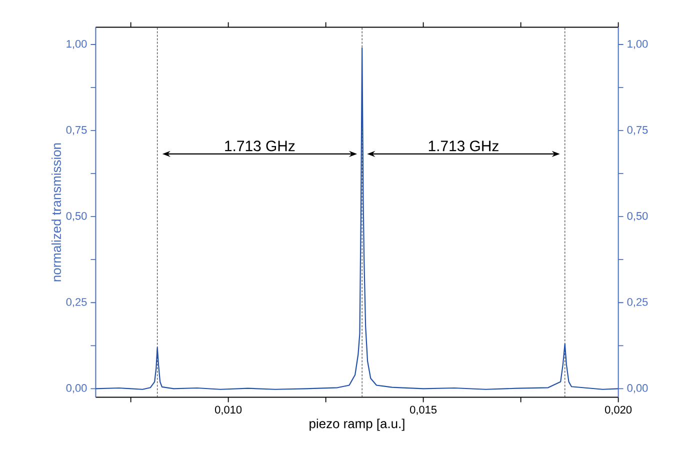 Image resolution: width=681 pixels, height=451 pixels. Describe the element at coordinates (357, 424) in the screenshot. I see `x-axis-title: piezo ramp [a.u.]` at that location.